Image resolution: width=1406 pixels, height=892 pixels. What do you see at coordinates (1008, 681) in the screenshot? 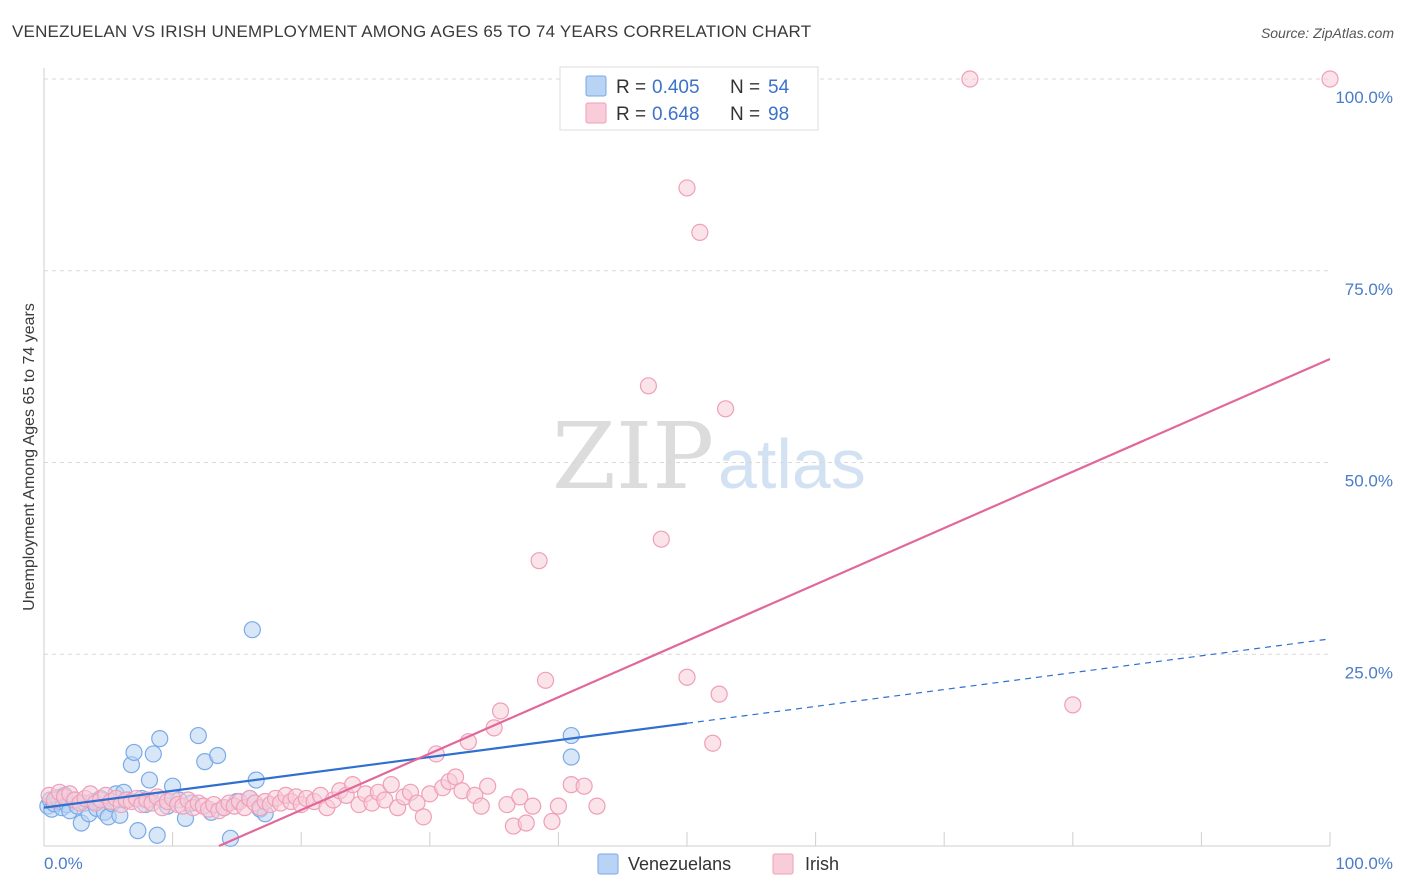
I see `venezuelans-trend-extension` at bounding box center [1008, 681].